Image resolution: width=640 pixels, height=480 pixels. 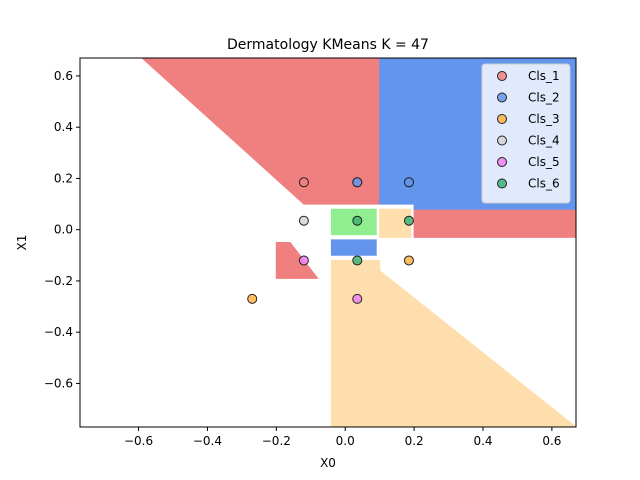 I want to click on legend-label-cls-1: Cls_1, so click(x=544, y=76).